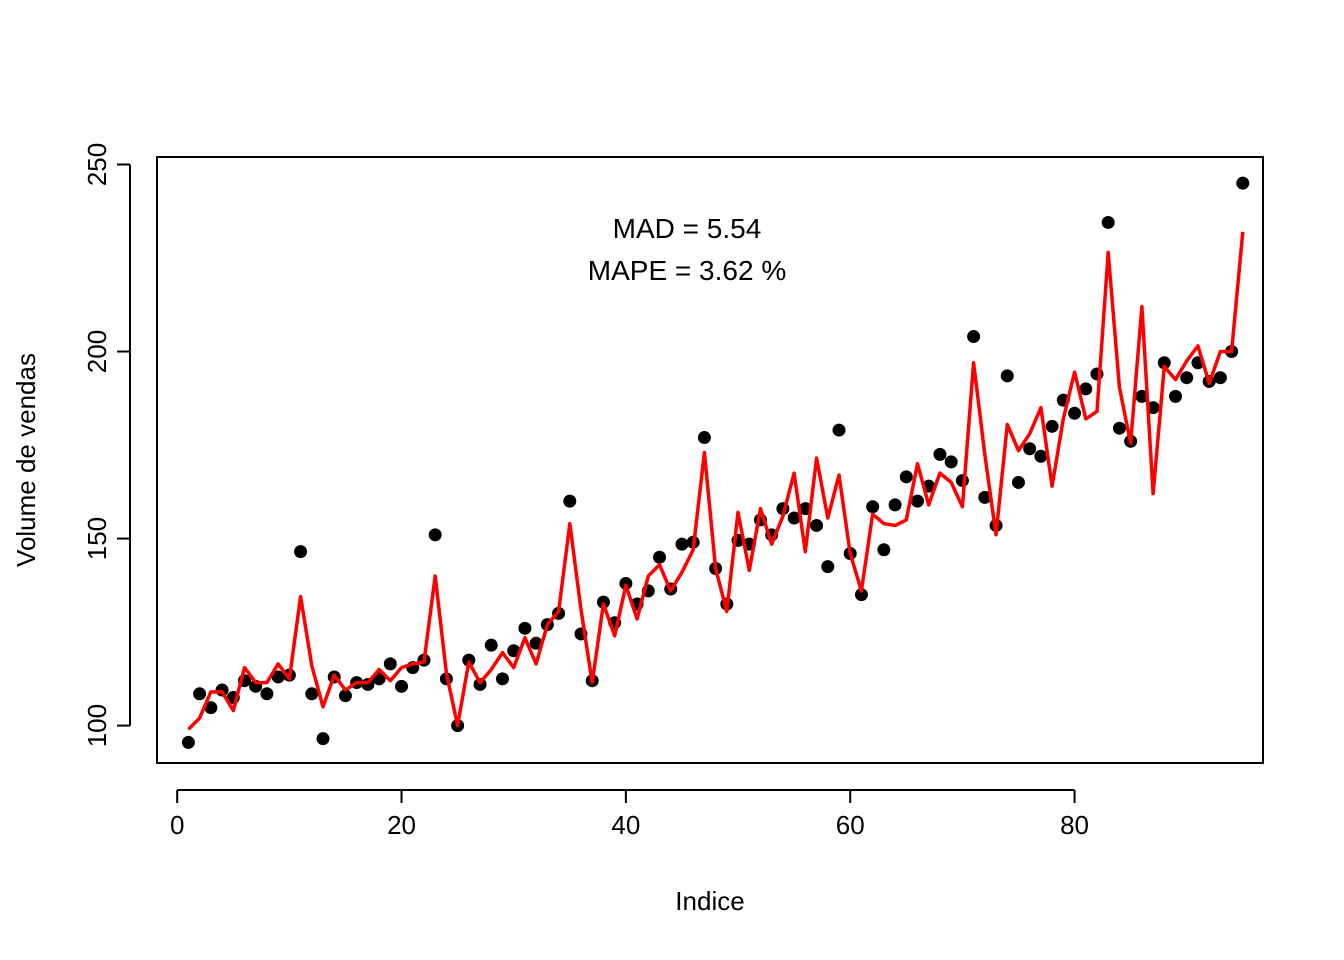 The image size is (1344, 960). I want to click on y-axis-label: Volume de vendas, so click(26, 460).